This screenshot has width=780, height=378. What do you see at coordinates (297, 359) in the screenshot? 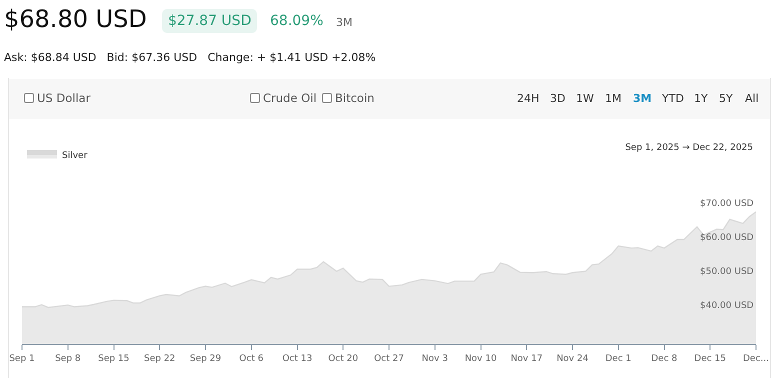
I see `x-tick-label: Oct 13` at bounding box center [297, 359].